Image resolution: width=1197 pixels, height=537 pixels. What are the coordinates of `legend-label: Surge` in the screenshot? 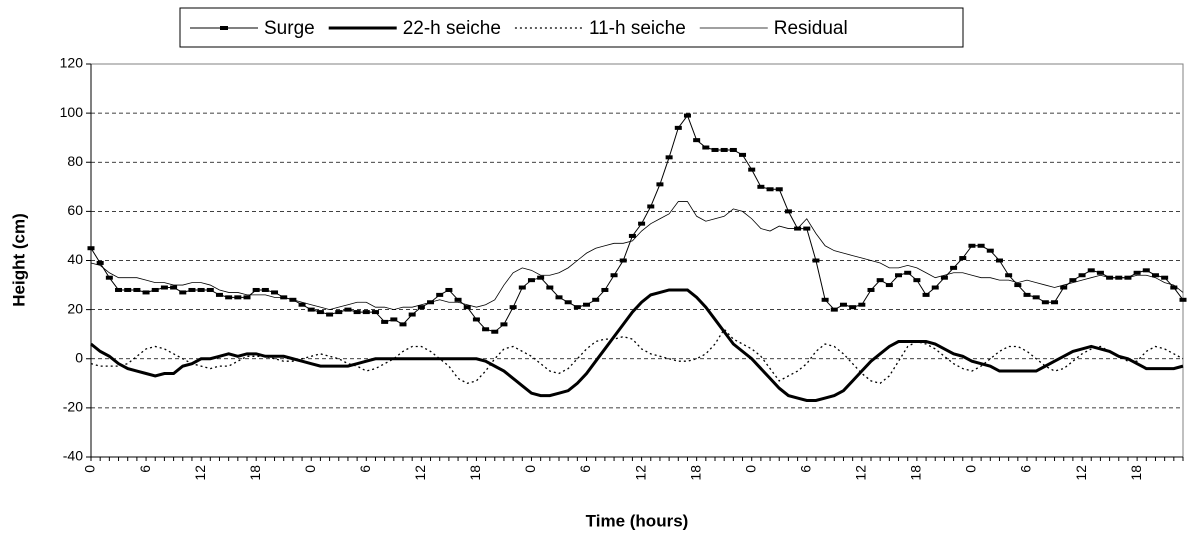 It's located at (289, 28).